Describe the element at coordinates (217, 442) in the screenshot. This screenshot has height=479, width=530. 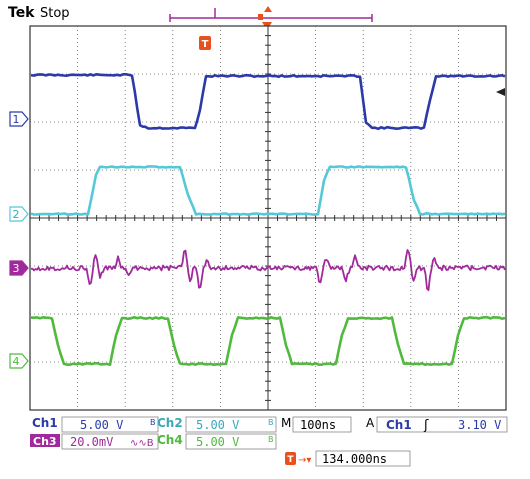
I see `ch4-scale-value: 5.00 V` at that location.